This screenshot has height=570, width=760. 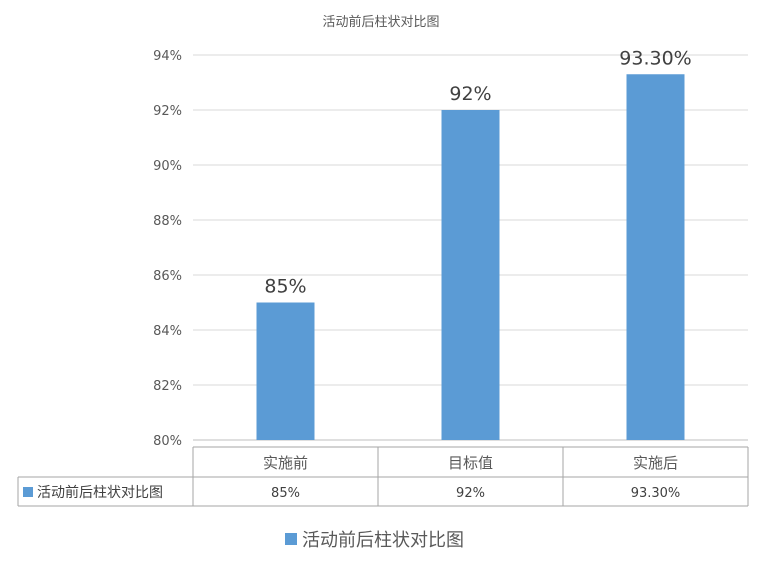 What do you see at coordinates (285, 287) in the screenshot?
I see `data-label: 85%` at bounding box center [285, 287].